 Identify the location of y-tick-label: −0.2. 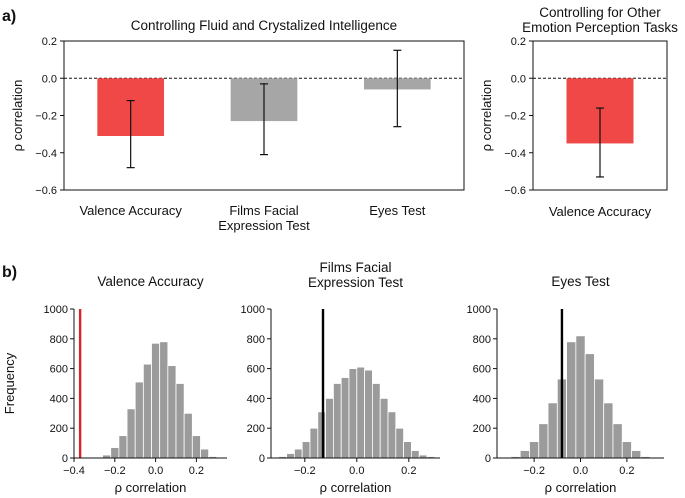
(515, 117).